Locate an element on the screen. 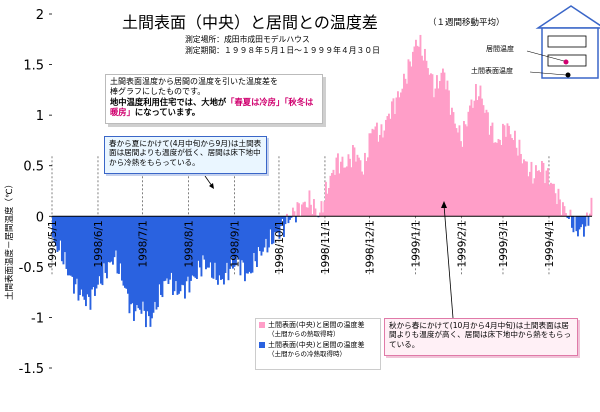 The width and height of the screenshot is (600, 412). general-note-line1: 土間表面温度から居間の温度を引いた温度差を is located at coordinates (194, 81).